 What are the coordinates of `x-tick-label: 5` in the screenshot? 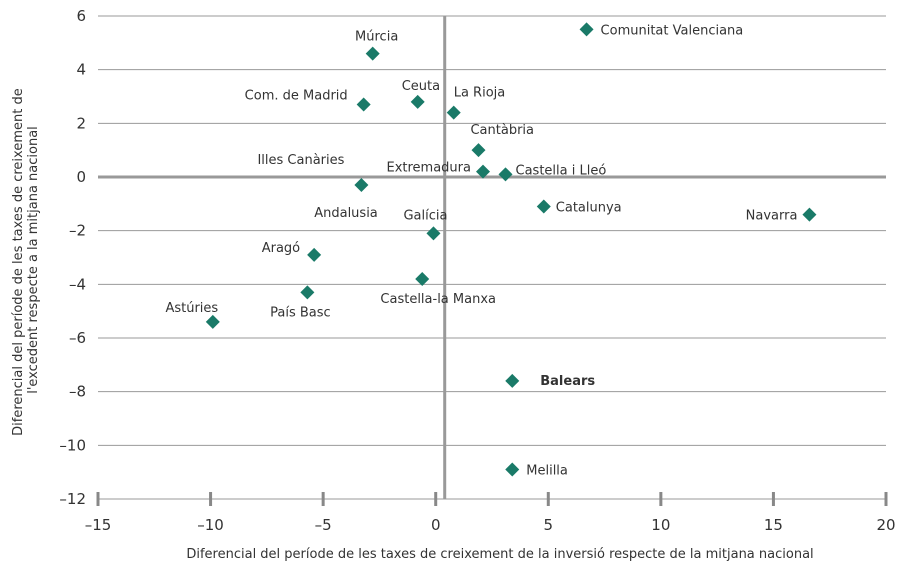 It's located at (549, 525).